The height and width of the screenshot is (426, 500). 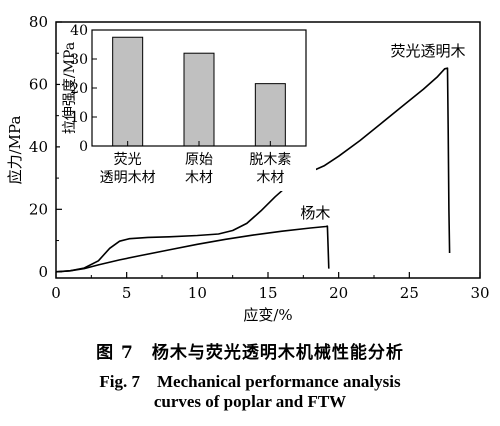 What do you see at coordinates (315, 213) in the screenshot?
I see `series-label-poplar: 杨木` at bounding box center [315, 213].